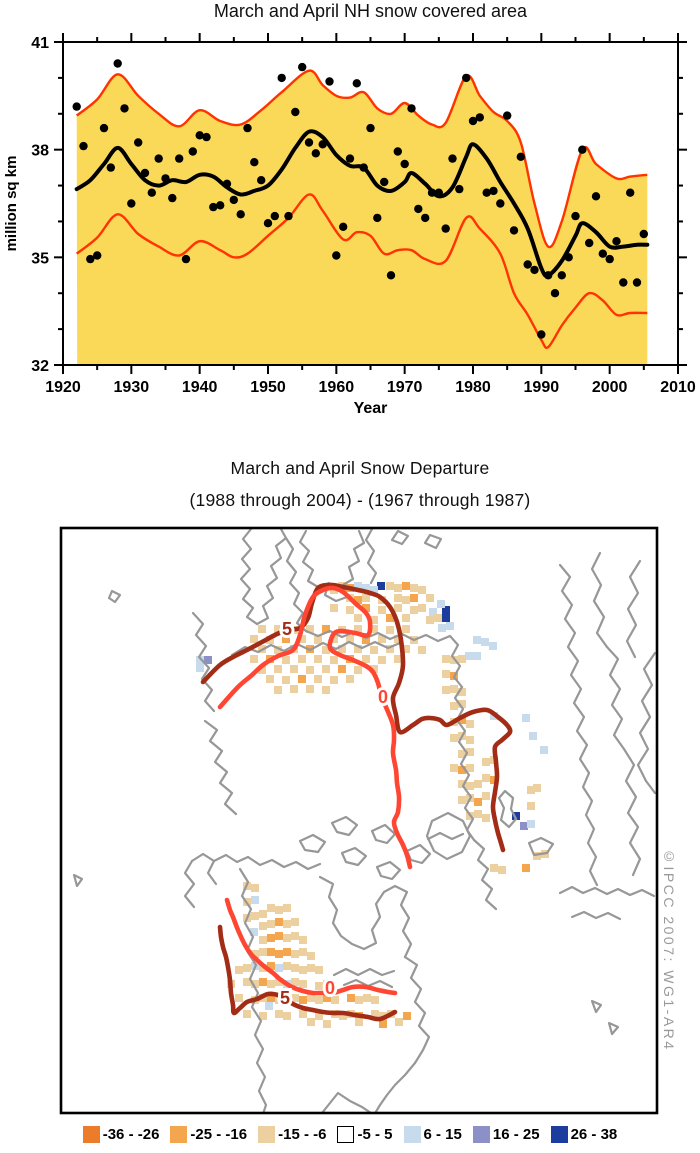  What do you see at coordinates (360, 468) in the screenshot?
I see `map-title-line1: March and April Snow Departure` at bounding box center [360, 468].